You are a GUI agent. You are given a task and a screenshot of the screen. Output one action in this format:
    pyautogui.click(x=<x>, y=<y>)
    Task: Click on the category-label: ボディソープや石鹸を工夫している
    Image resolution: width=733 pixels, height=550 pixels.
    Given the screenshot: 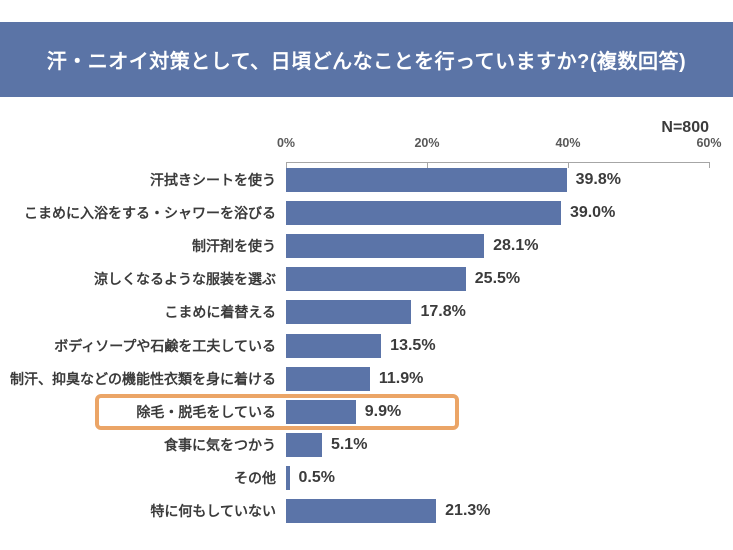 What is the action you would take?
    pyautogui.click(x=165, y=345)
    